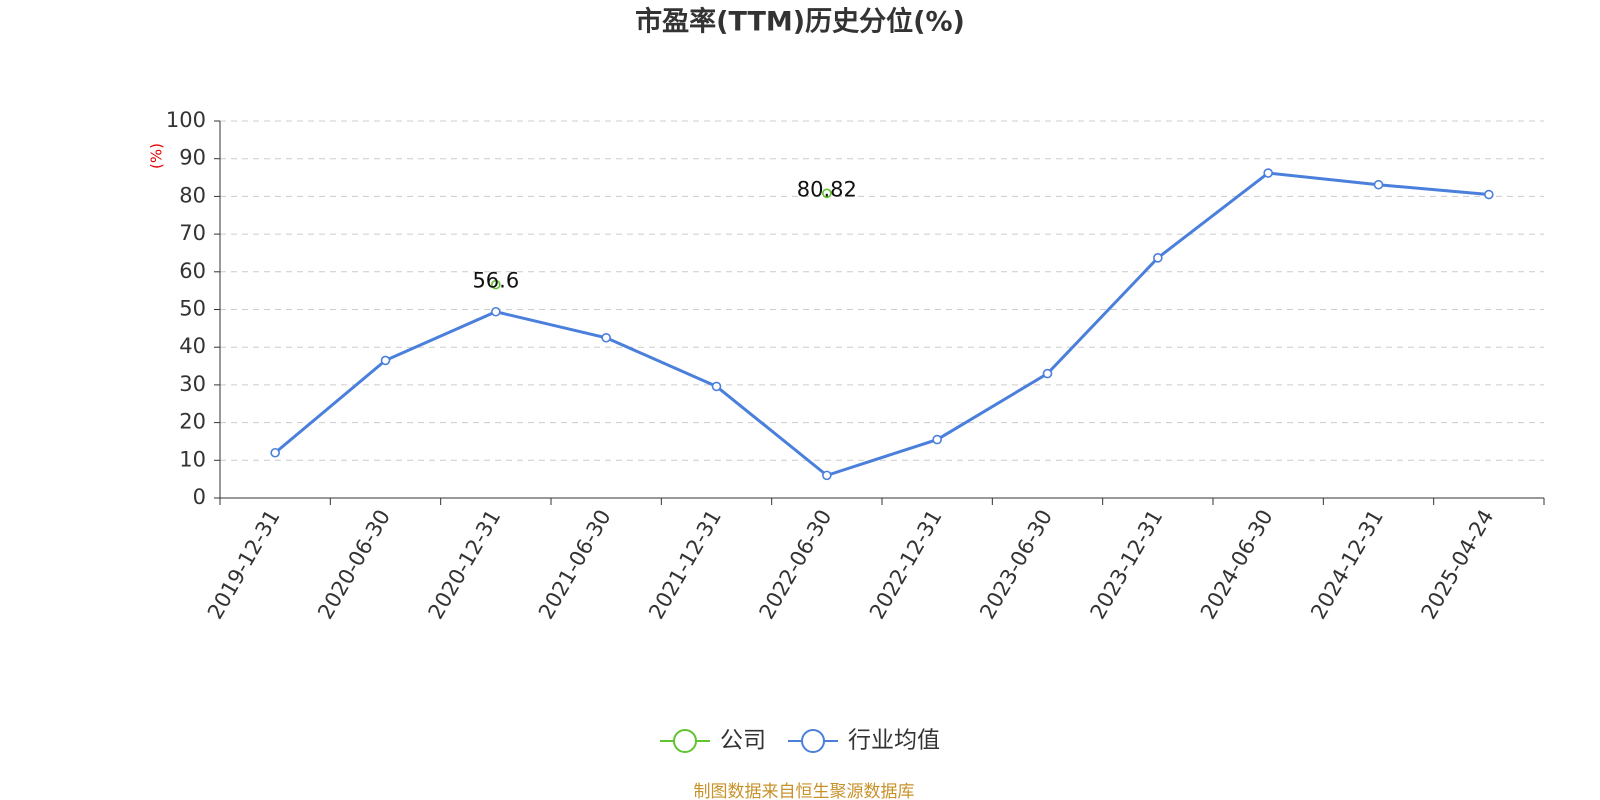 Image resolution: width=1600 pixels, height=800 pixels. I want to click on y-axis-label: (%), so click(157, 156).